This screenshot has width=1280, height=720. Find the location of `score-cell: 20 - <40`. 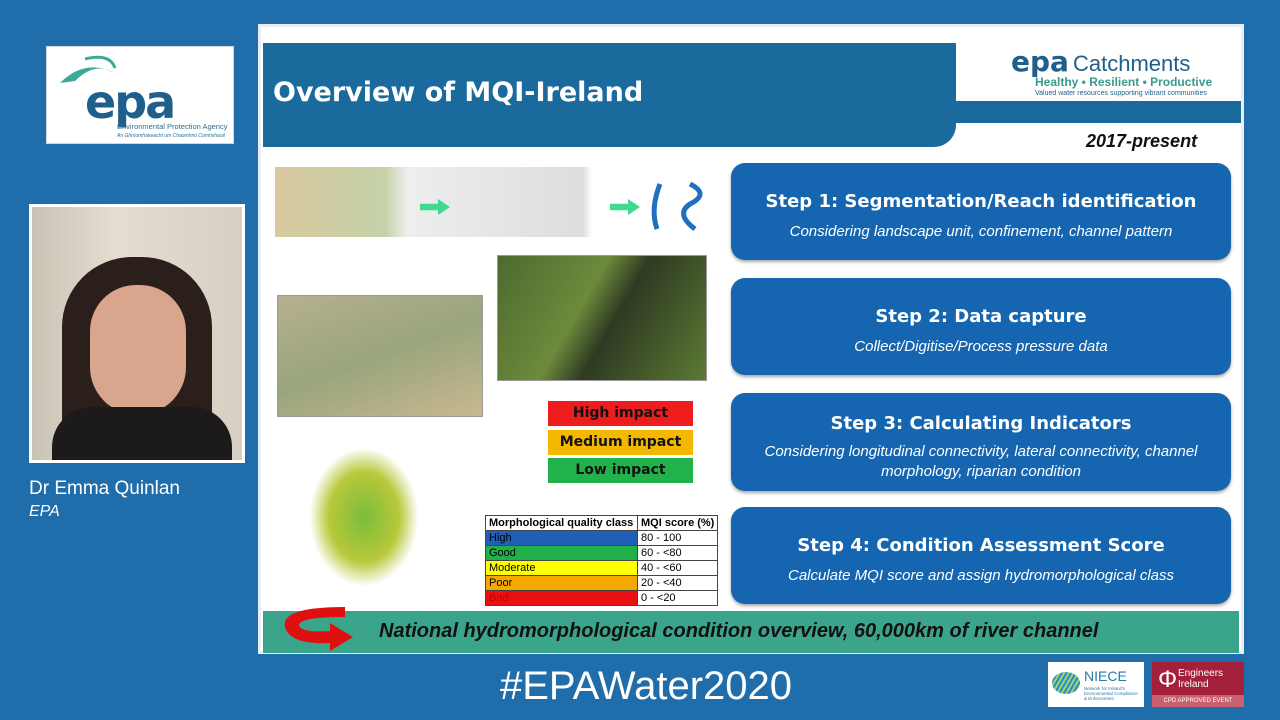

score-cell: 20 - <40 is located at coordinates (677, 583).